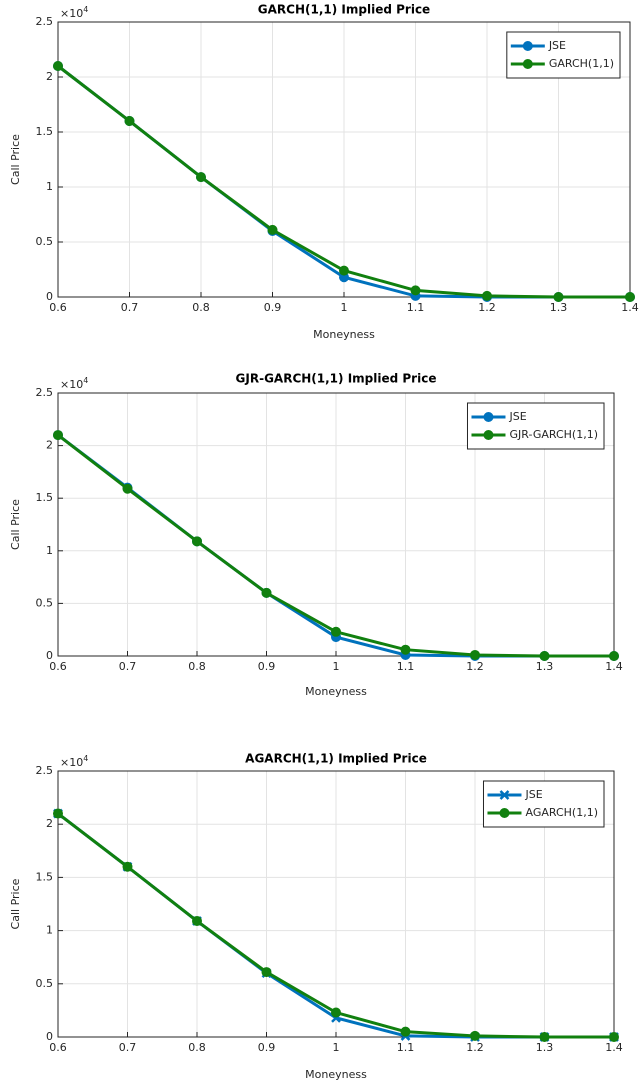 Image resolution: width=639 pixels, height=1085 pixels. I want to click on legend-label: AGARCH(1,1), so click(561, 812).